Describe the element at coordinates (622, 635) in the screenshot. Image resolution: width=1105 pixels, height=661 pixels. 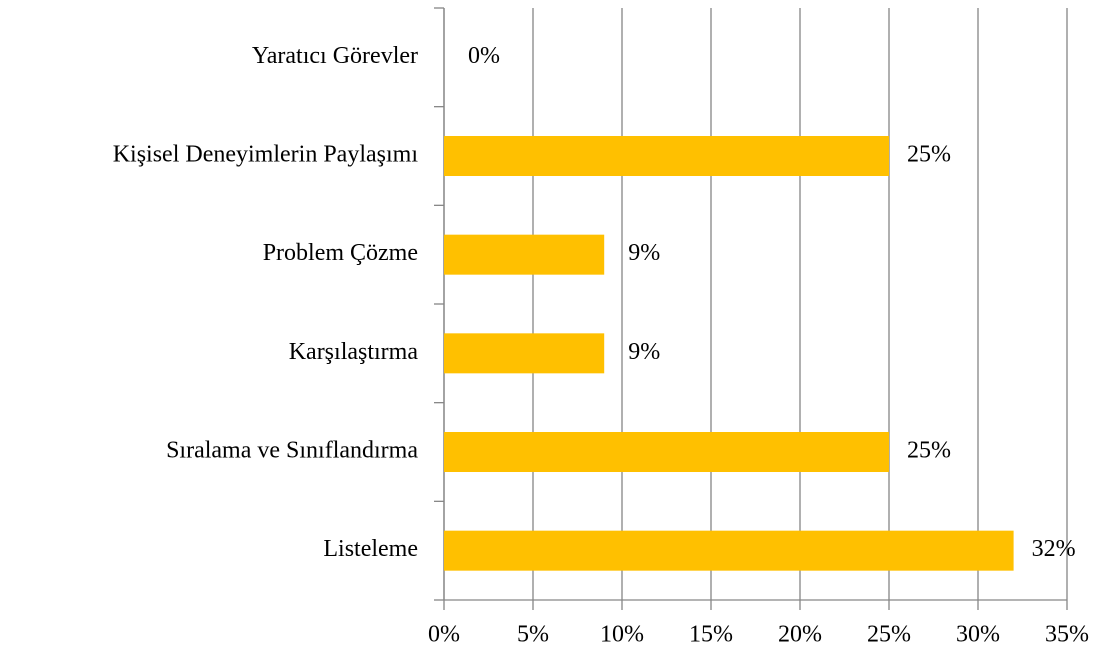
I see `x-tick-label: 10%` at that location.